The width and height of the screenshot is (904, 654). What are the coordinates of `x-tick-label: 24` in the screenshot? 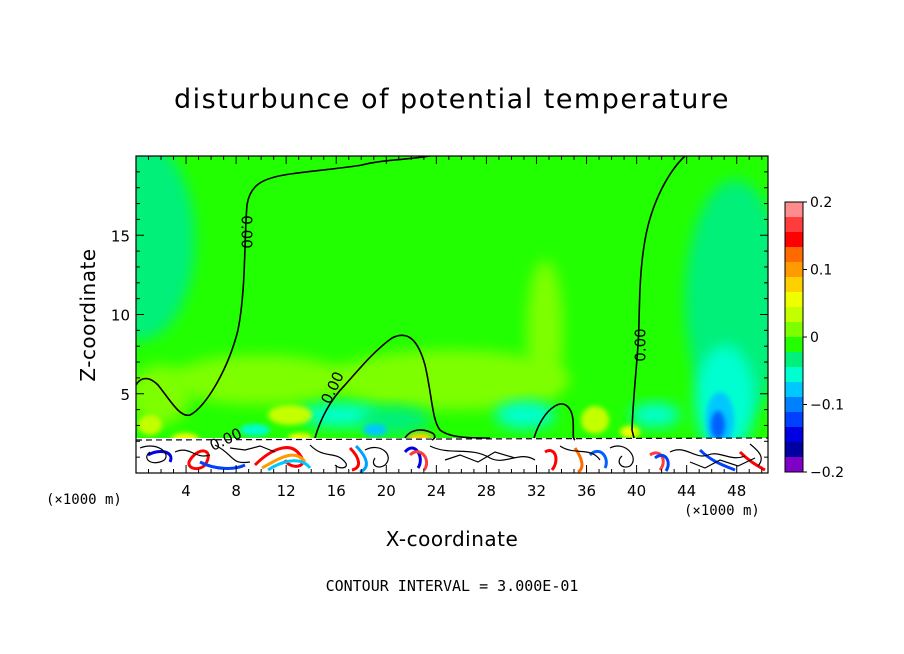 It's located at (436, 491).